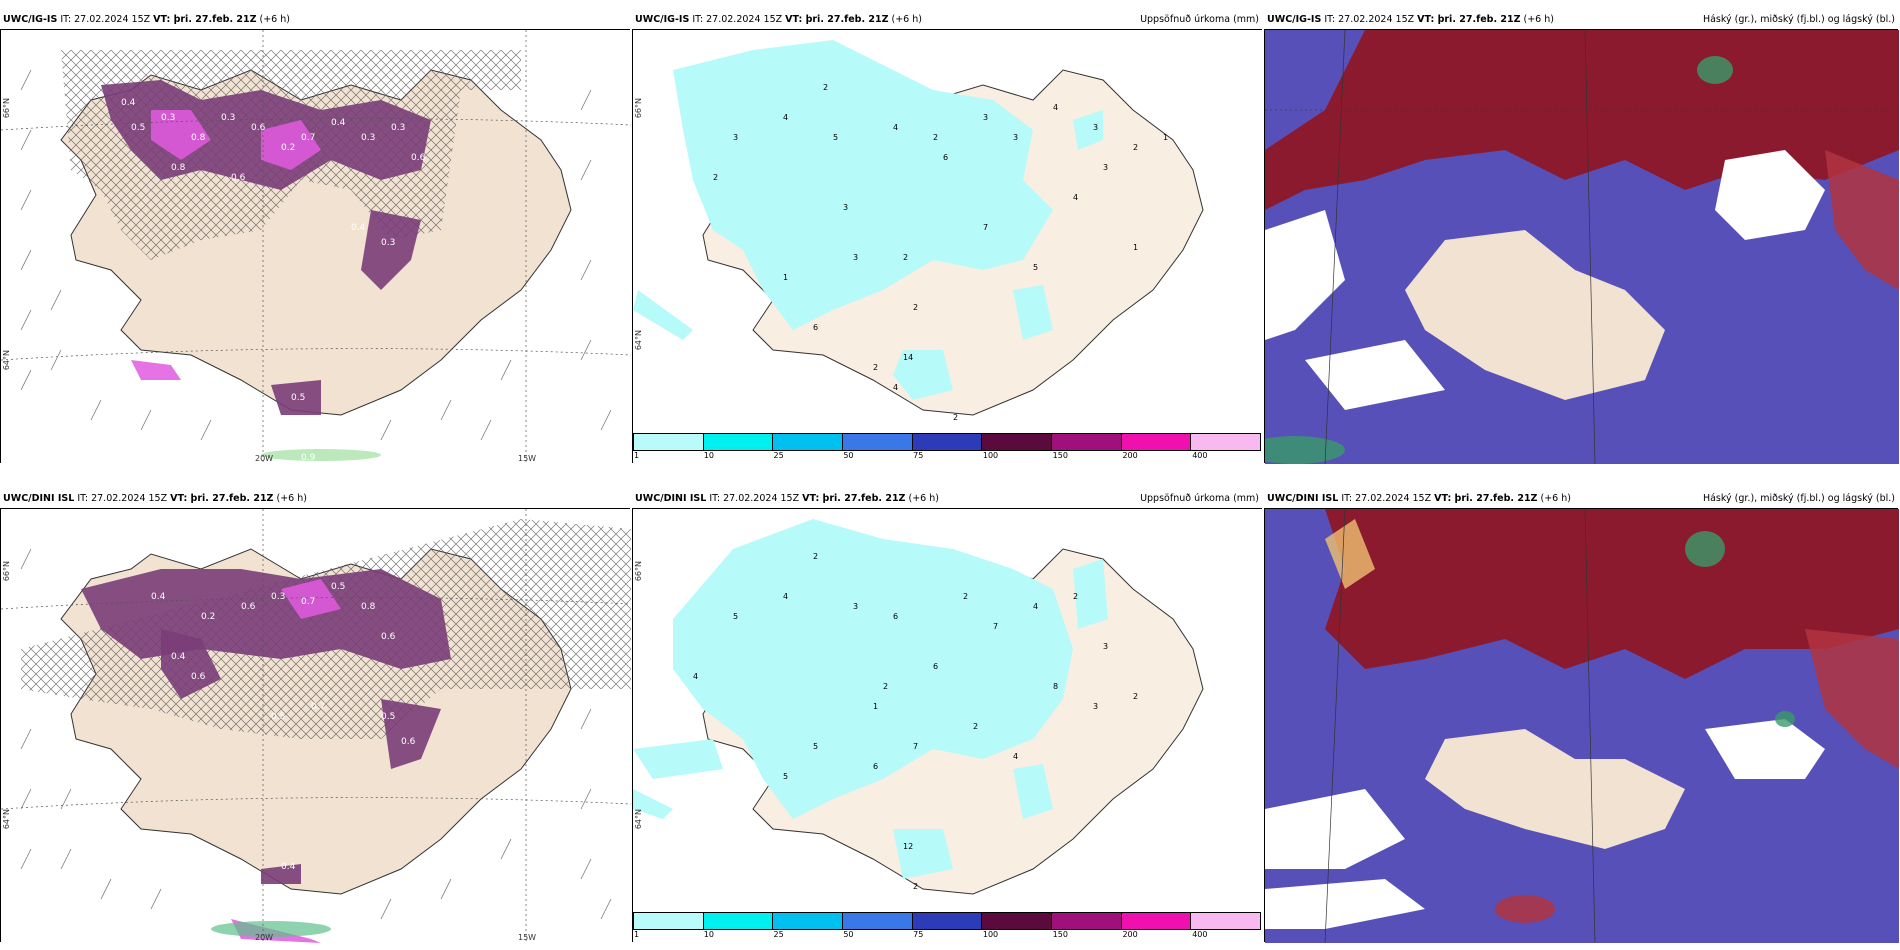 Image resolution: width=1900 pixels, height=950 pixels. What do you see at coordinates (990, 934) in the screenshot?
I see `colorbar-tick-label: 100` at bounding box center [990, 934].